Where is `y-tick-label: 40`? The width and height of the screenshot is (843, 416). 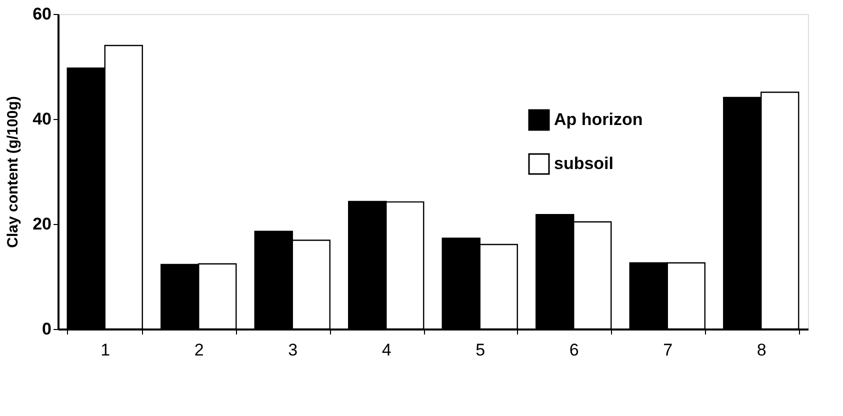 y-tick-label: 40 is located at coordinates (42, 119).